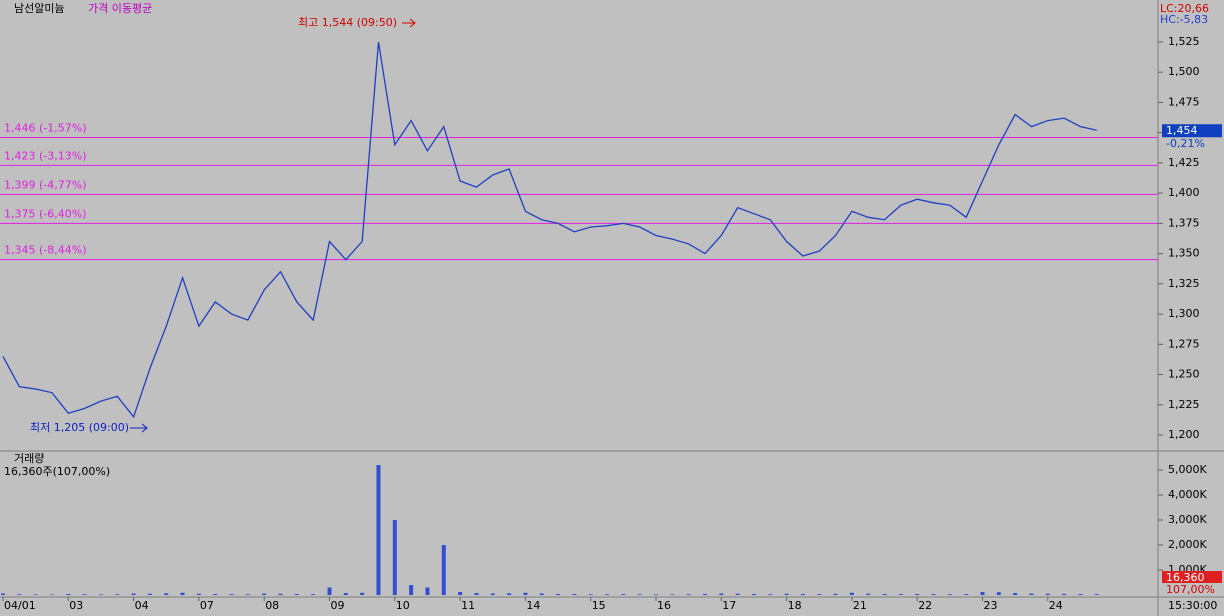  What do you see at coordinates (1184, 283) in the screenshot?
I see `y-tick-label: 1,325` at bounding box center [1184, 283].